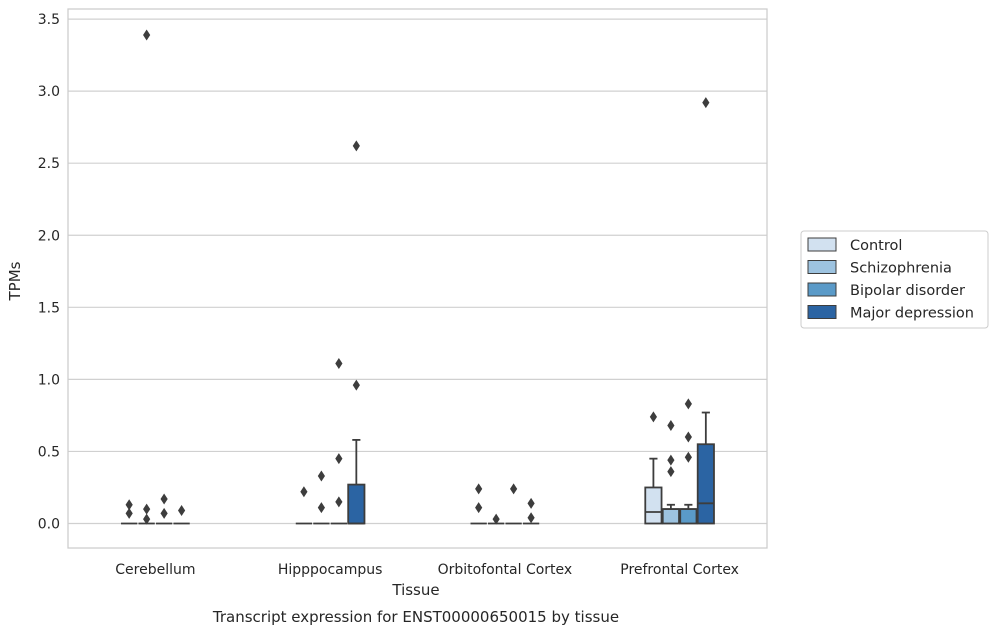  Describe the element at coordinates (505, 570) in the screenshot. I see `x-tick-label: Orbitofontal Cortex` at that location.